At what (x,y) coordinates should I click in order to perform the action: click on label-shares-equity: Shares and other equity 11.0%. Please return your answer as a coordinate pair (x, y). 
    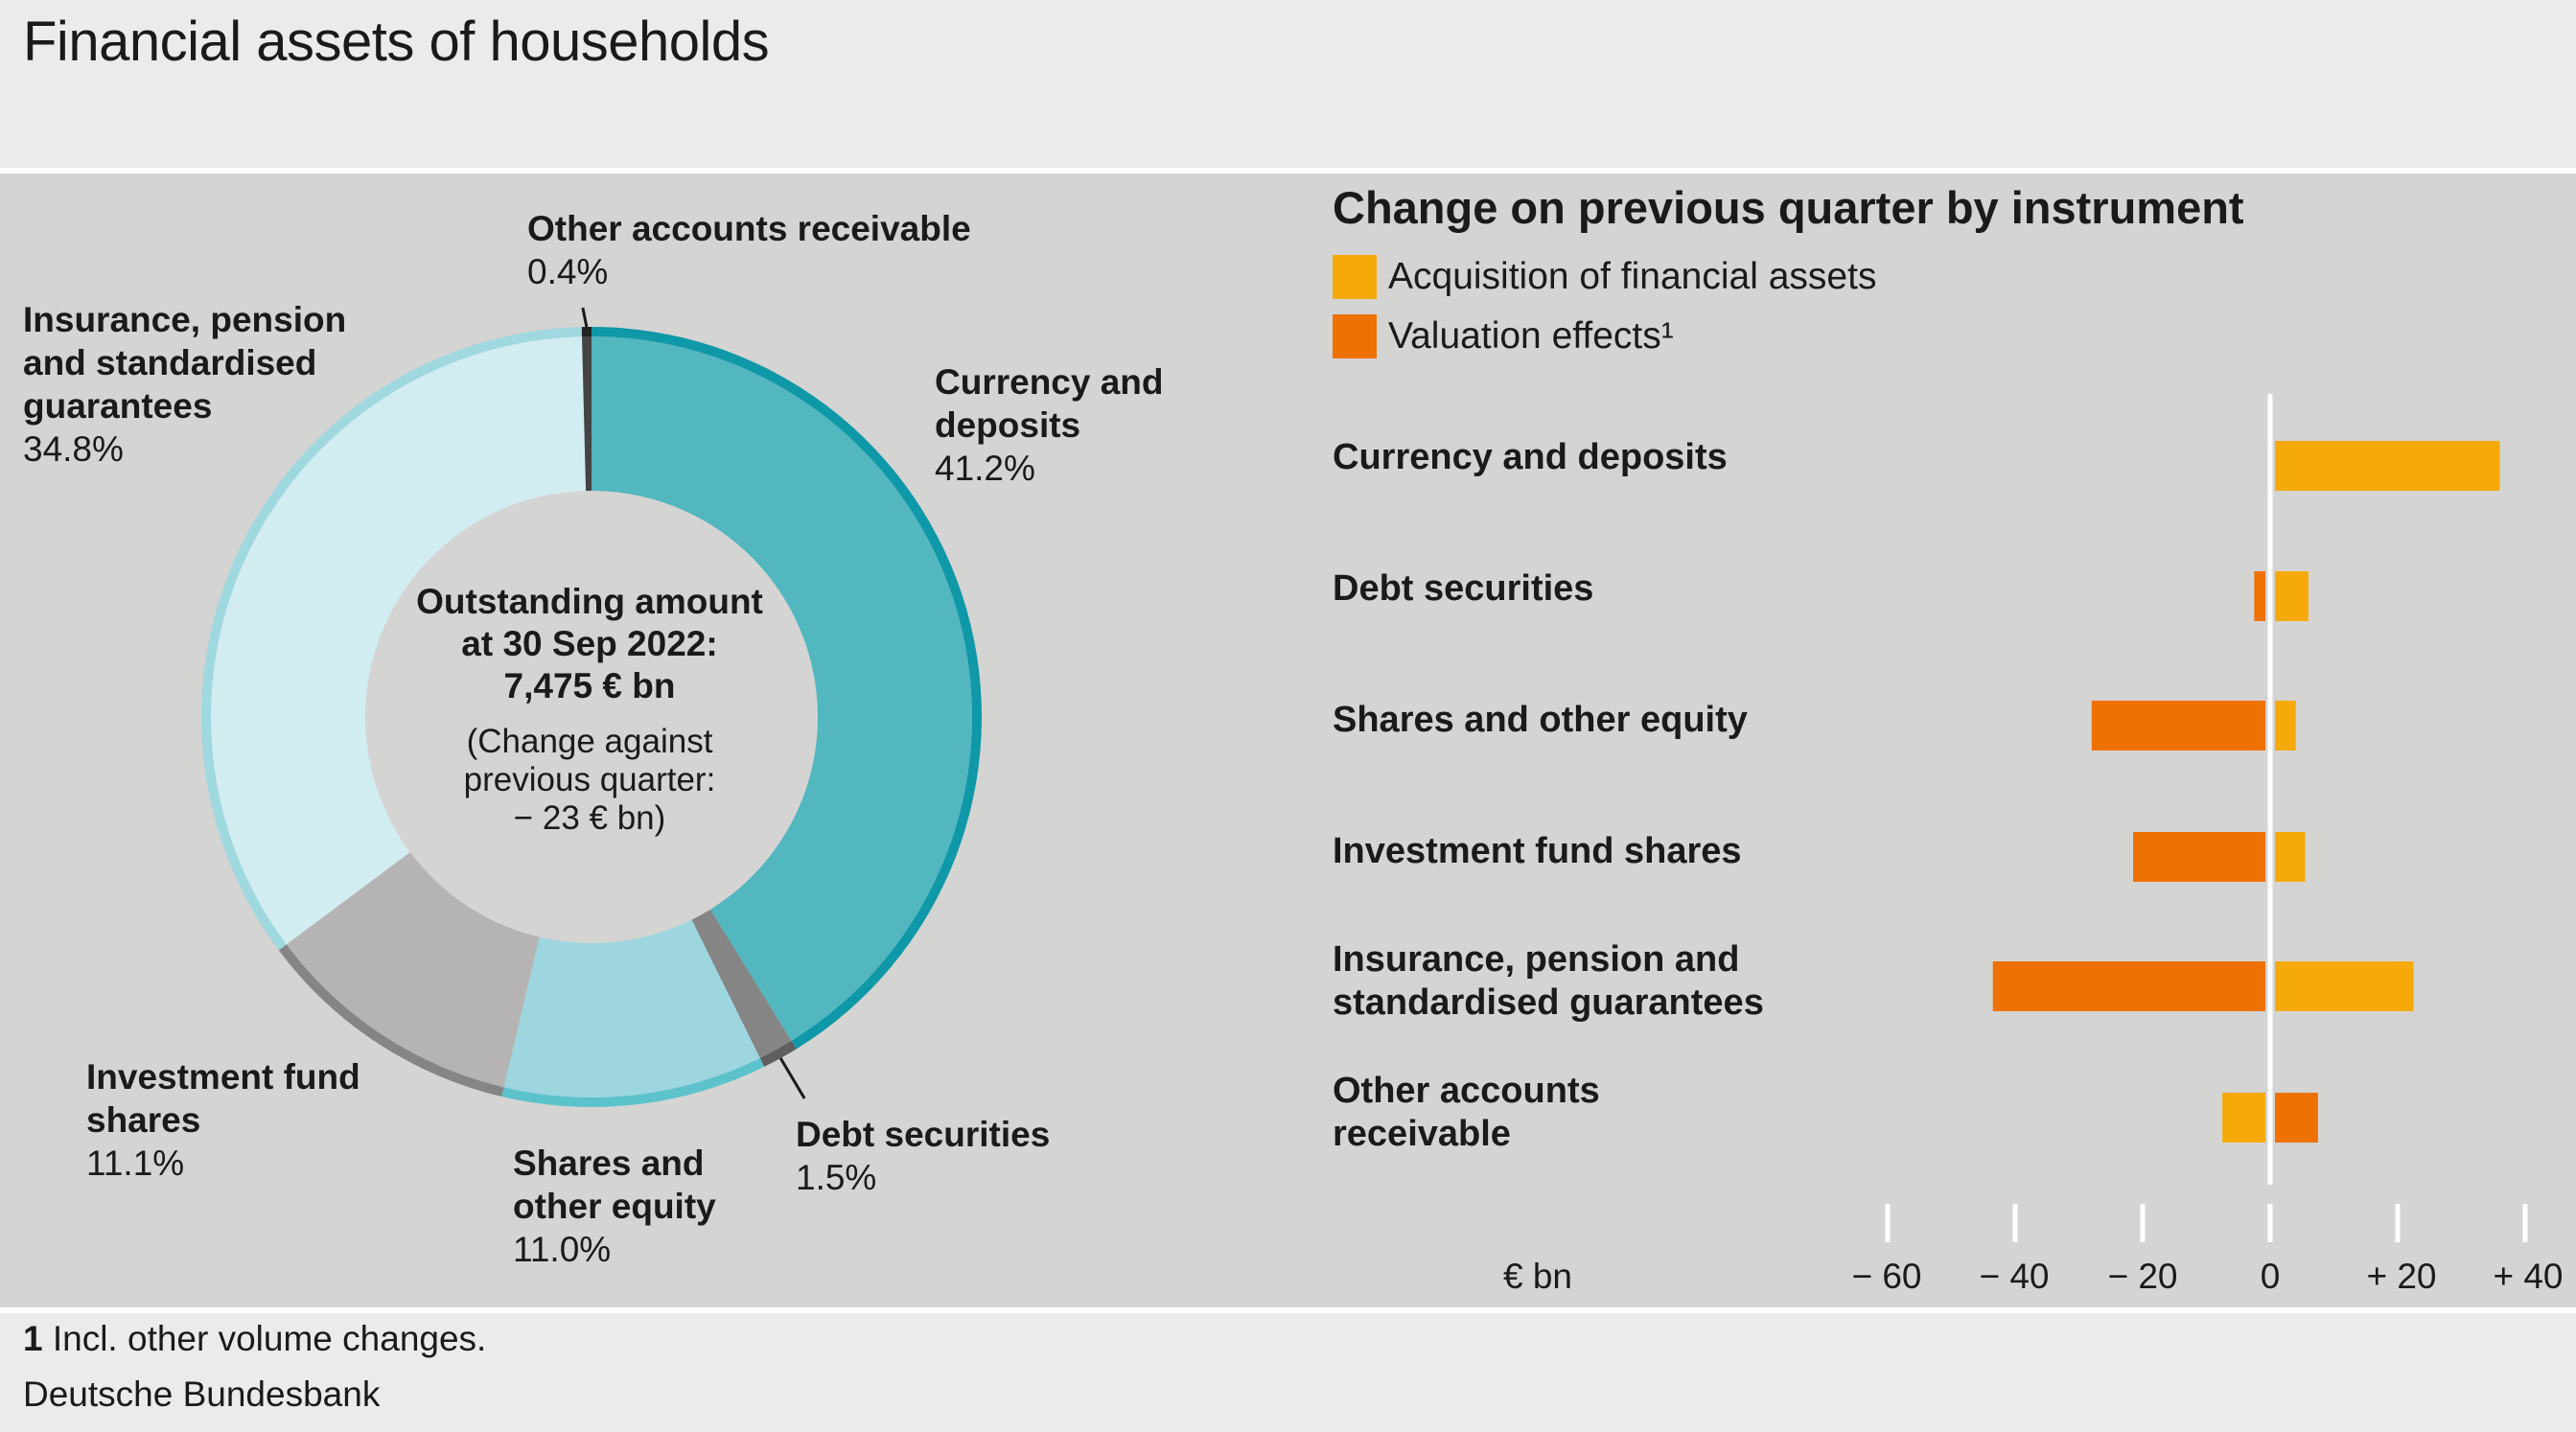
    Looking at the image, I should click on (615, 1206).